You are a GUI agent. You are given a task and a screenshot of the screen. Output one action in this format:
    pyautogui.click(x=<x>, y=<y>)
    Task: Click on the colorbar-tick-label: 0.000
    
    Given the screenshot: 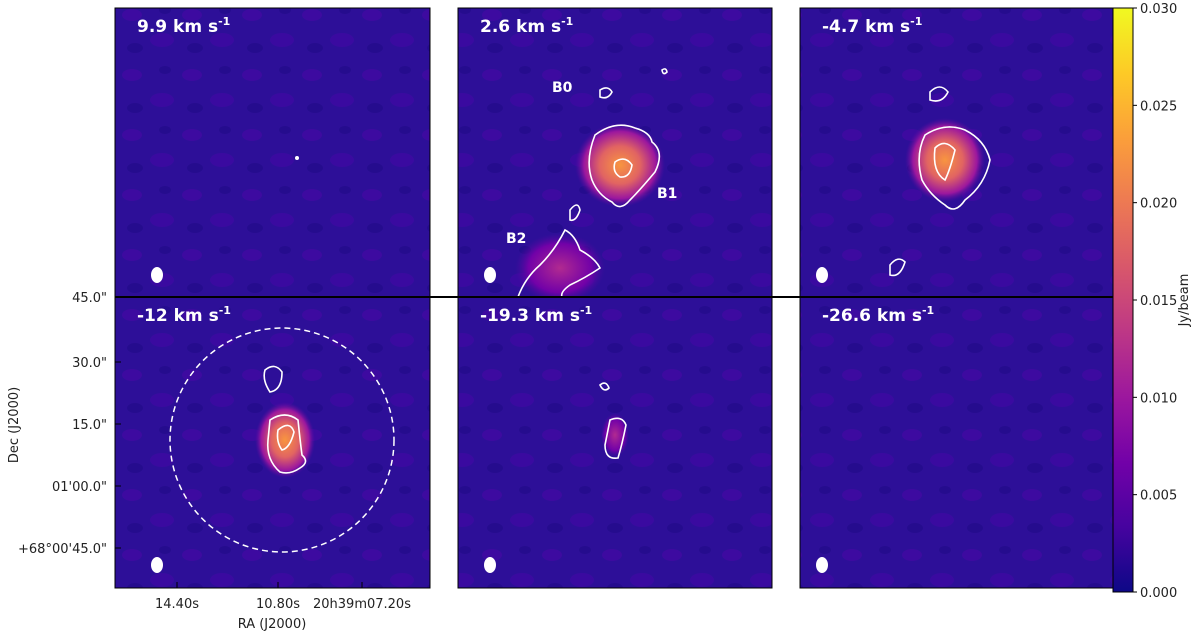 What is the action you would take?
    pyautogui.click(x=1158, y=593)
    